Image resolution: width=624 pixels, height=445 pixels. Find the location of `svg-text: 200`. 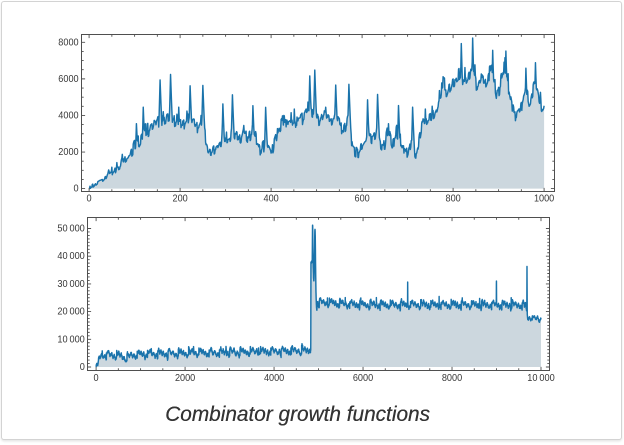

svg-text: 200 is located at coordinates (180, 199).